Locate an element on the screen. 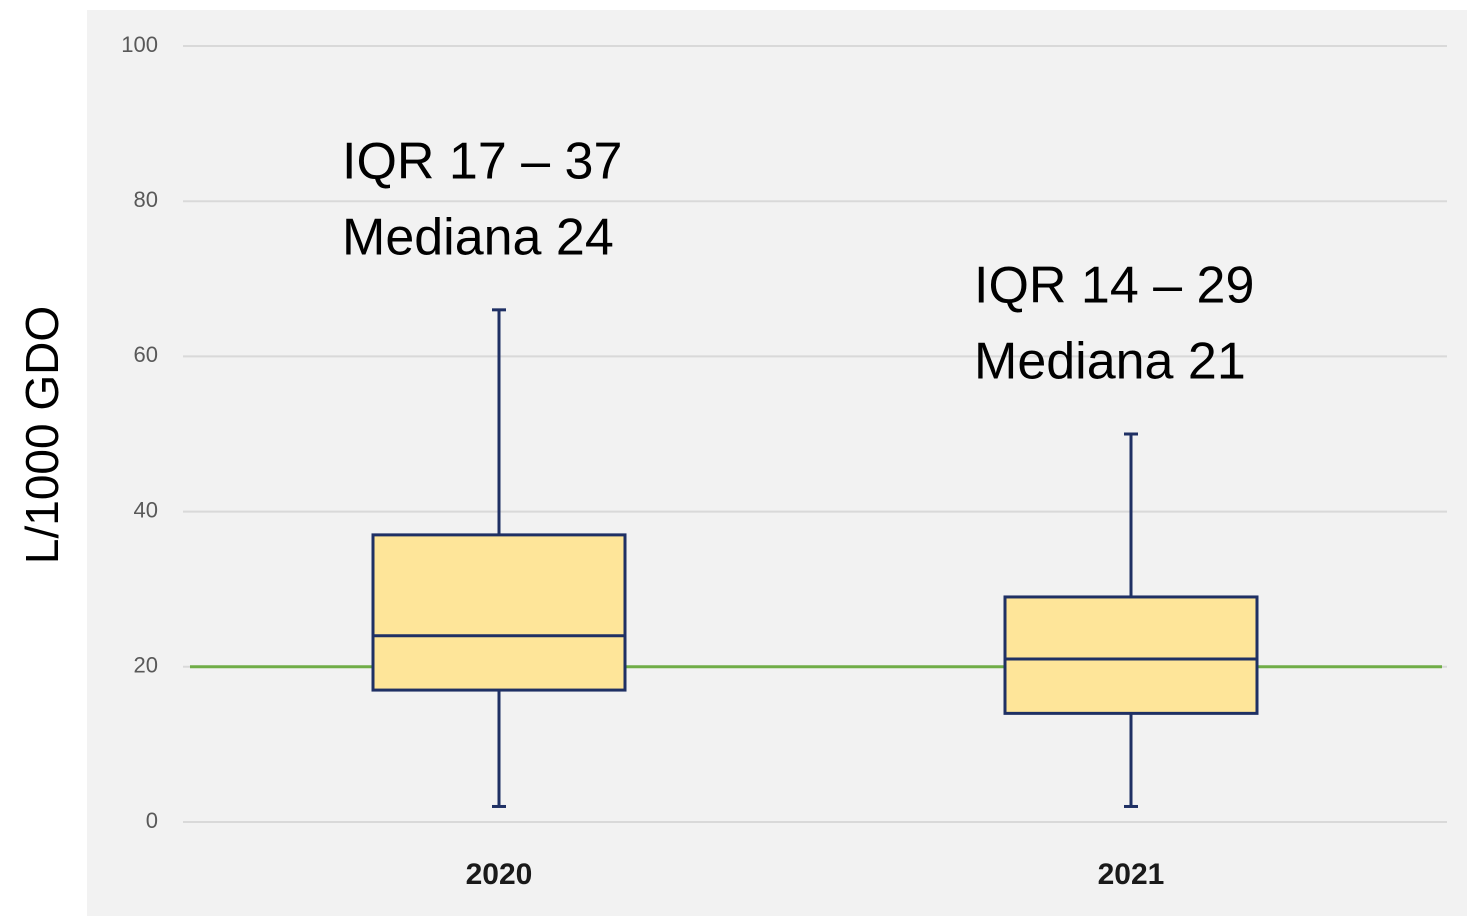 This screenshot has height=916, width=1471. x-tick-label: 2020 is located at coordinates (499, 874).